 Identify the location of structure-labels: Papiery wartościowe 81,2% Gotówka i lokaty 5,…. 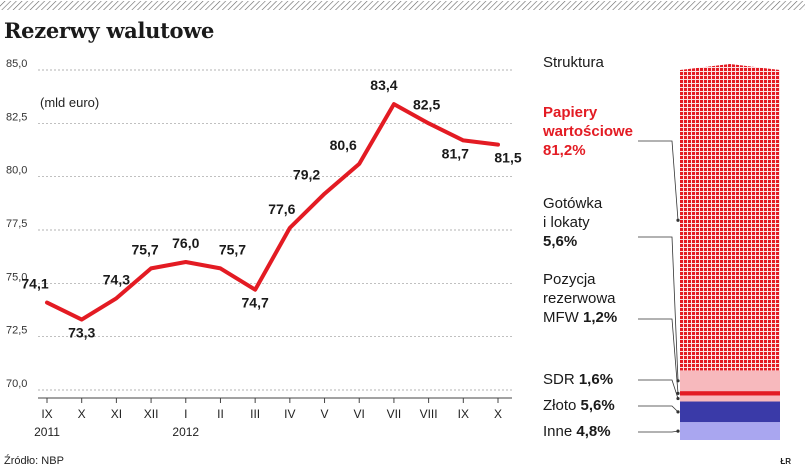
(611, 272).